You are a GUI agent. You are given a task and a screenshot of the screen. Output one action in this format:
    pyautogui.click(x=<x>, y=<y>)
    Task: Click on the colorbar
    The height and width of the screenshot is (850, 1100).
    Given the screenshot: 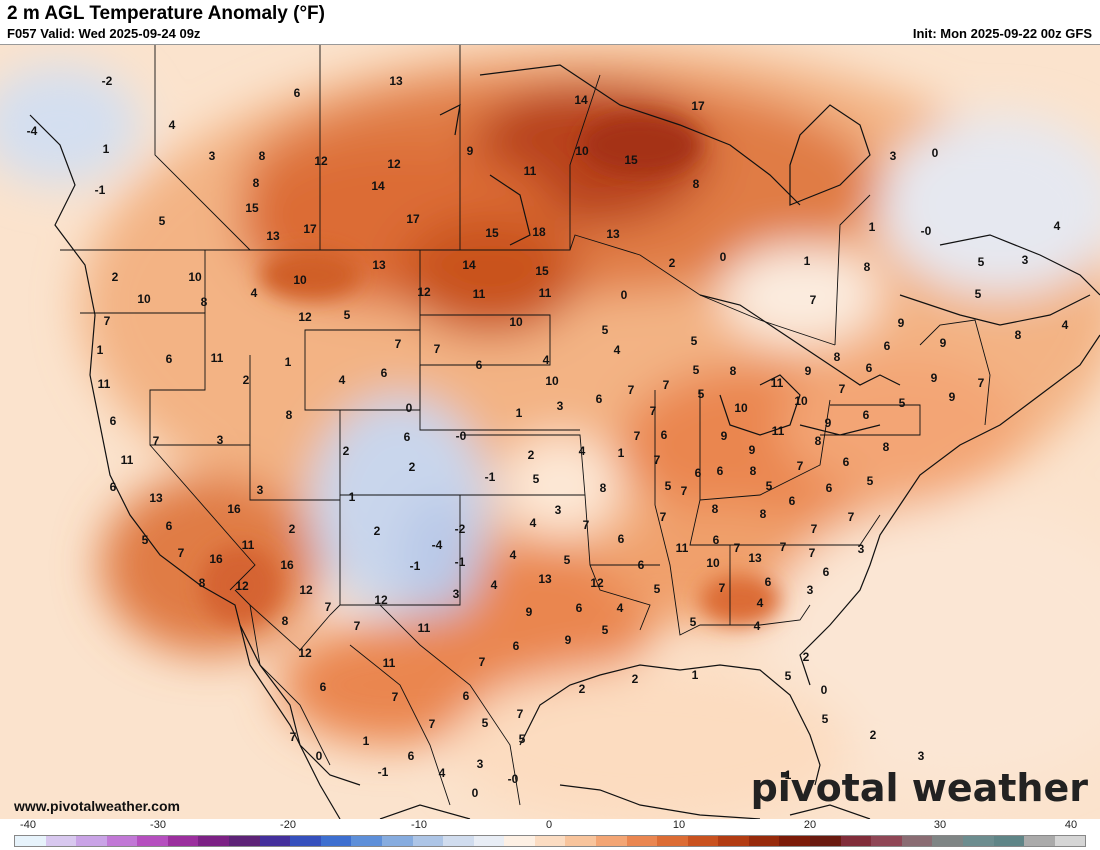 What is the action you would take?
    pyautogui.click(x=550, y=841)
    